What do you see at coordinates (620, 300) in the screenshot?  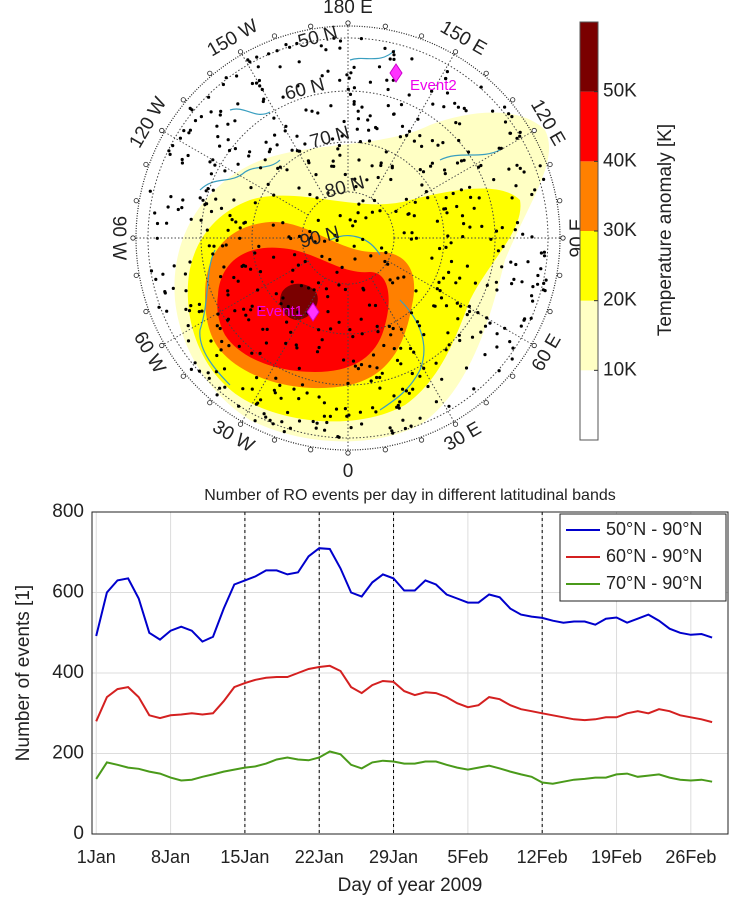 I see `colorbar-tick-label: 20K` at bounding box center [620, 300].